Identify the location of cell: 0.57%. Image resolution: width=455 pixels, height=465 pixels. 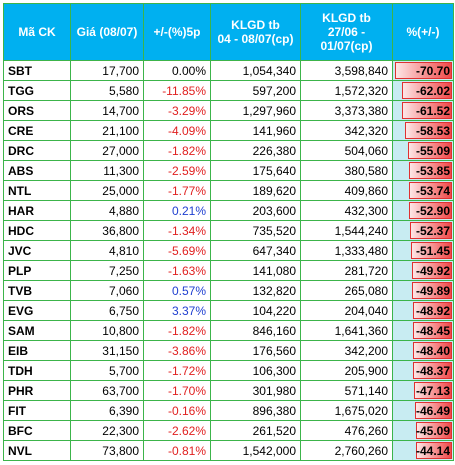
(177, 290).